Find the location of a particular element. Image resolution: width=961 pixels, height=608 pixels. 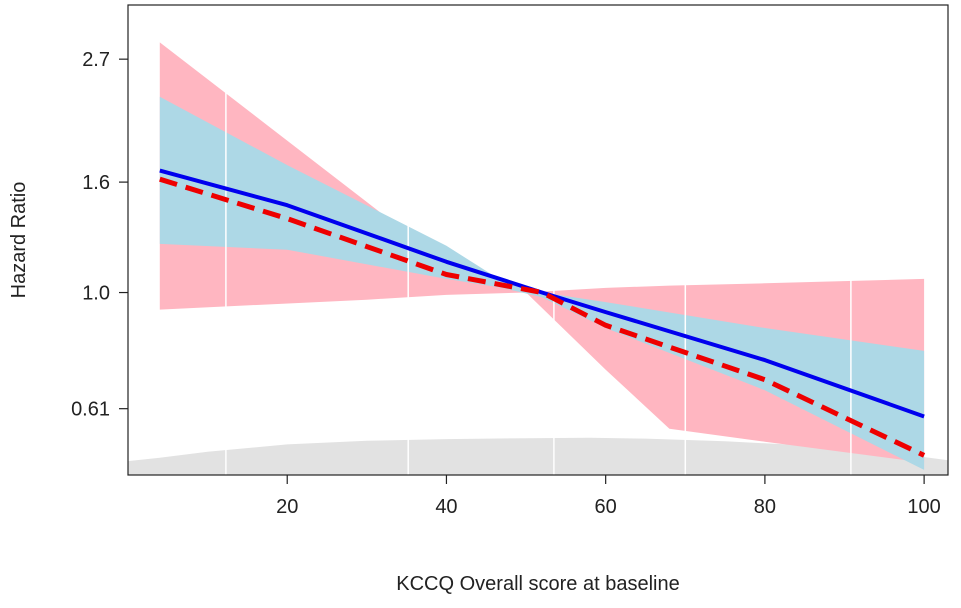

x-tick-label: 60 is located at coordinates (606, 507).